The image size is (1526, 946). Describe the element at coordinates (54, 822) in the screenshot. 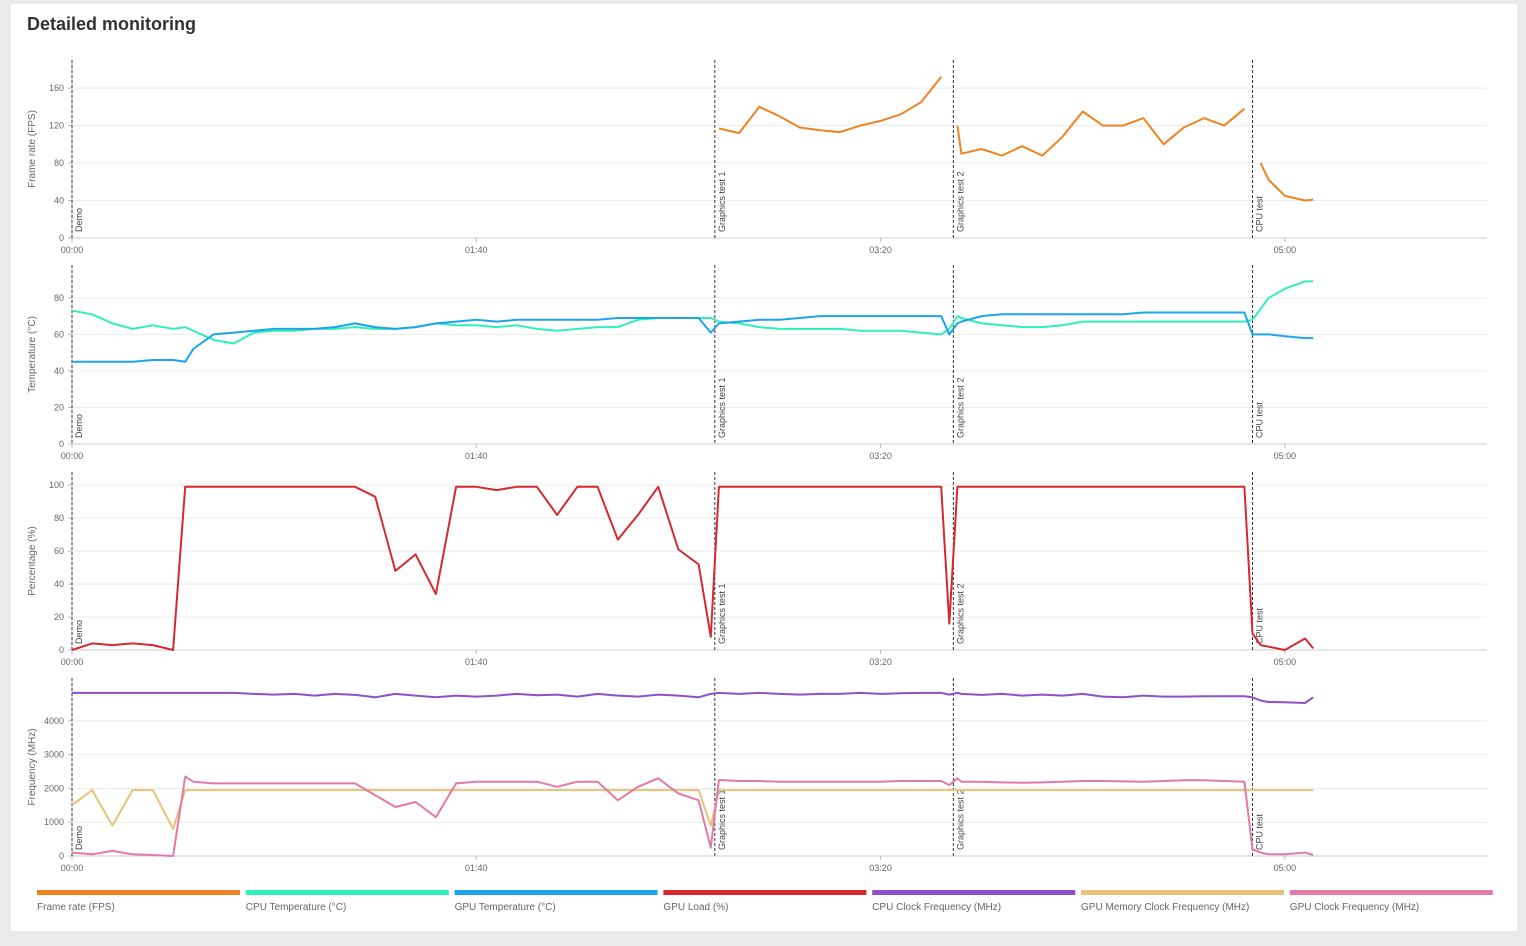

I see `y-tick-label: 1000` at that location.